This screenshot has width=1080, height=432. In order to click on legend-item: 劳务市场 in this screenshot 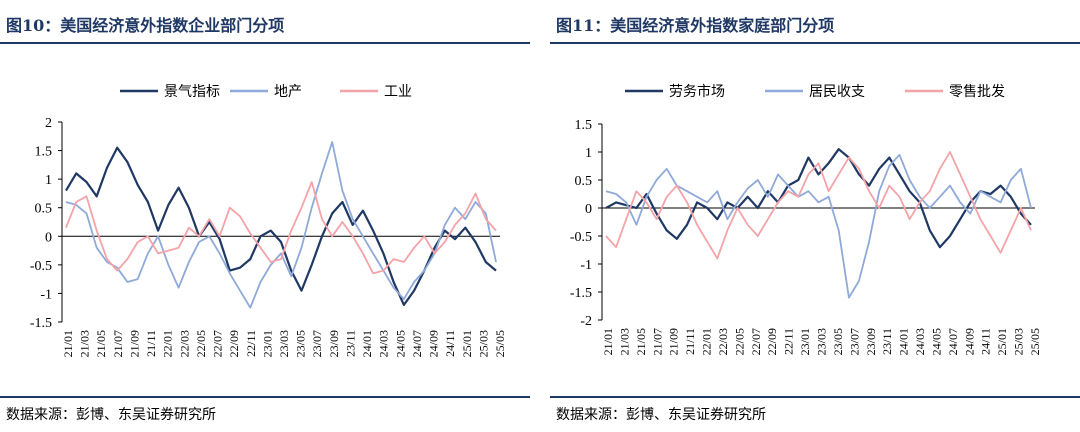, I will do `click(675, 91)`.